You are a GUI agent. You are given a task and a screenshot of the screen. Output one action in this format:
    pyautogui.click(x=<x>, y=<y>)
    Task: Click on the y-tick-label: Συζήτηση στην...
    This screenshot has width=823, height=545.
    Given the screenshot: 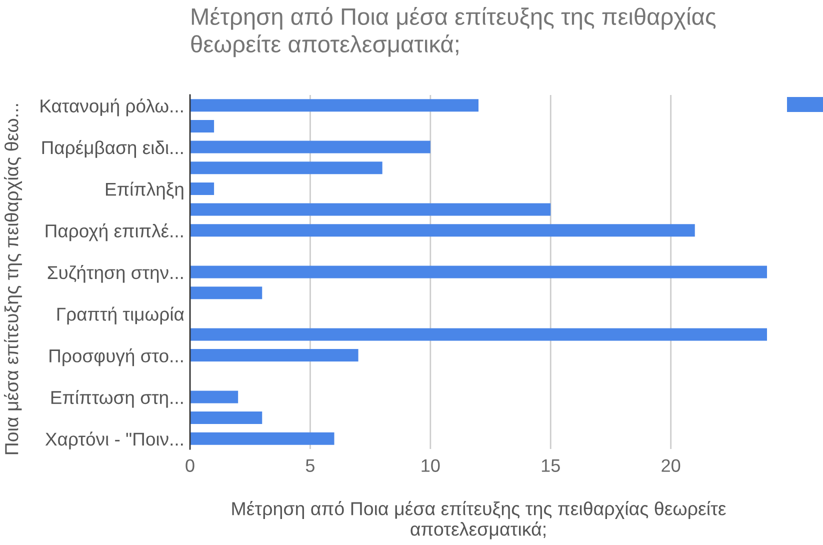 What is the action you would take?
    pyautogui.click(x=115, y=274)
    